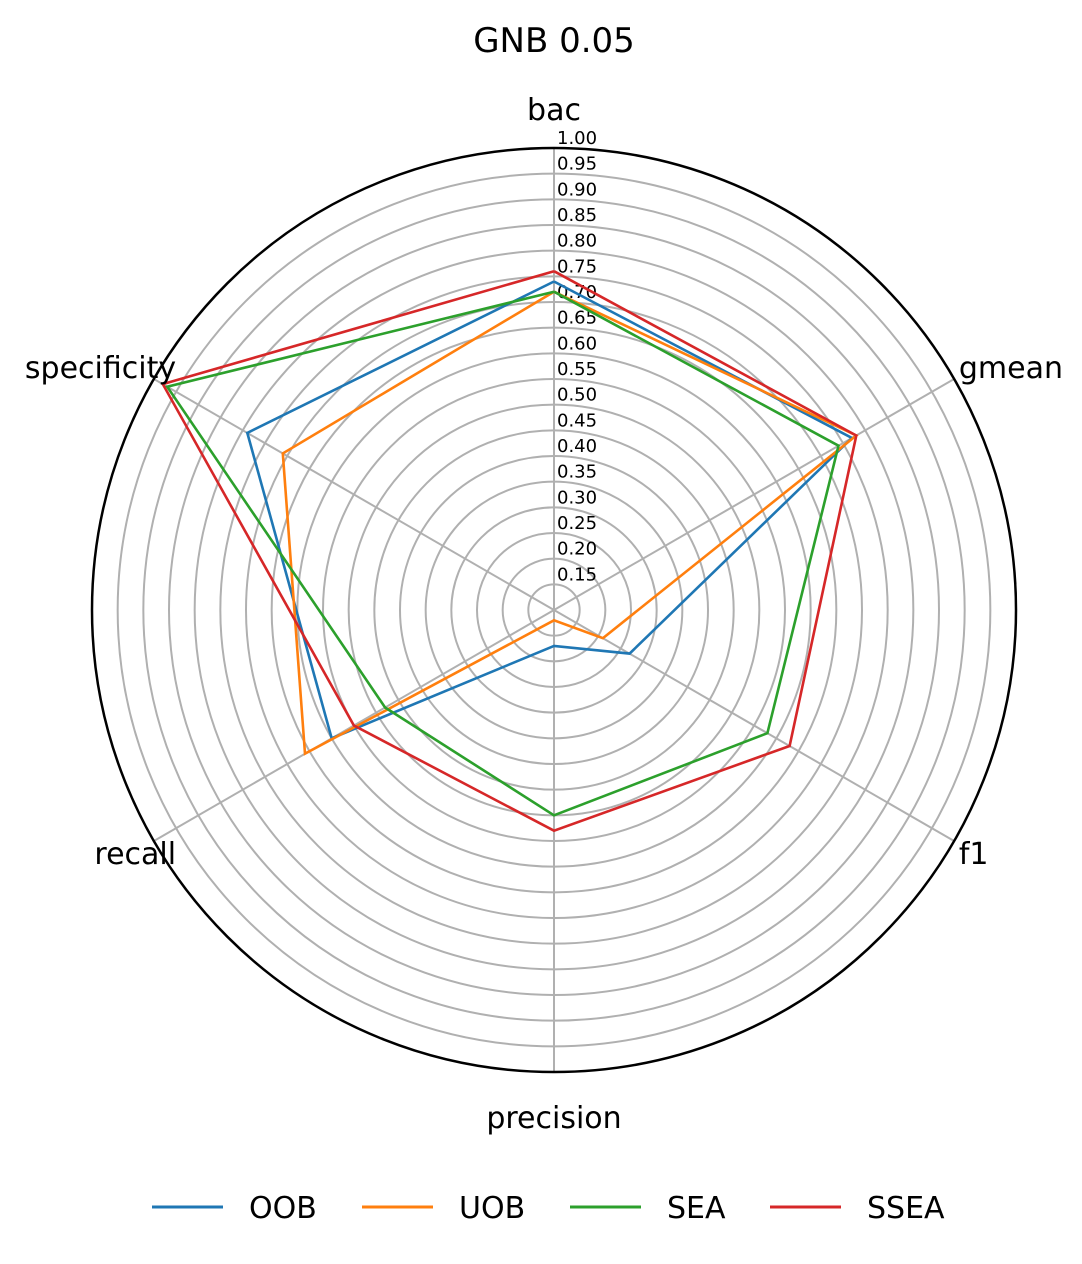  I want to click on axis-label-precision: precision, so click(553, 1118).